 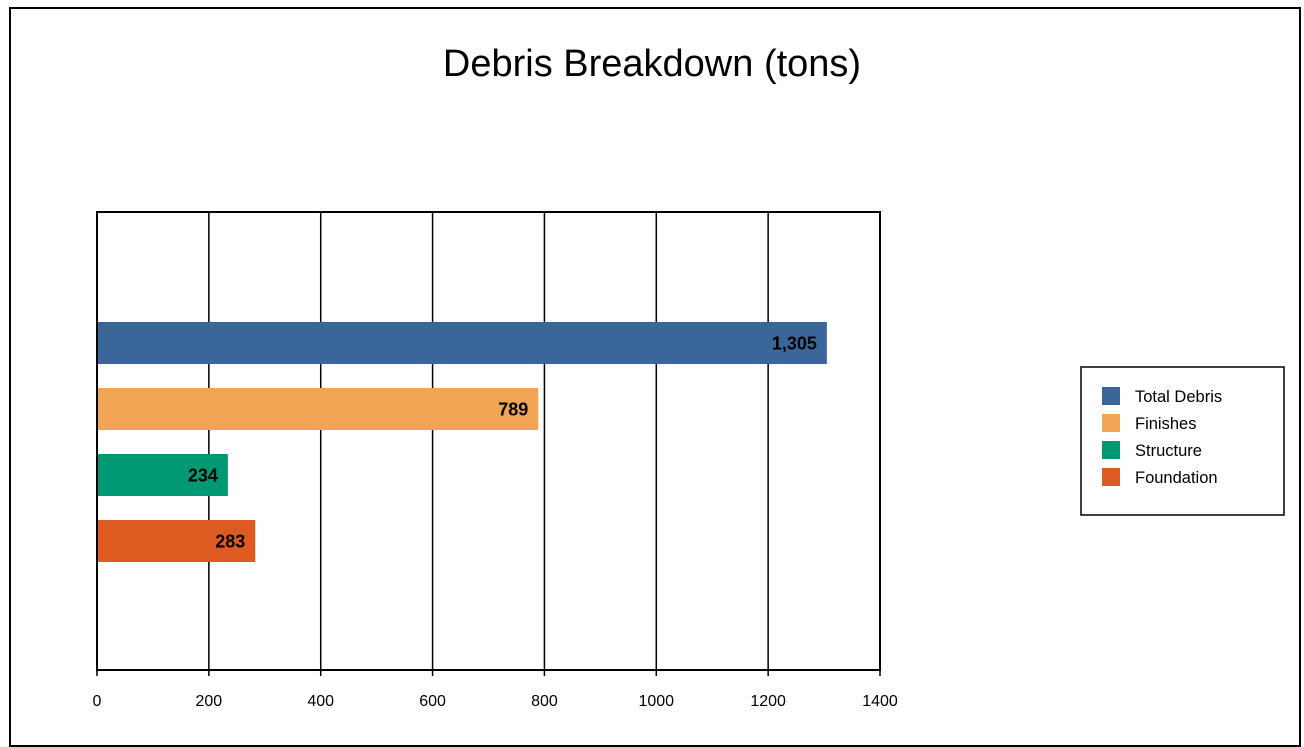 What do you see at coordinates (432, 701) in the screenshot?
I see `x-tick-label: 600` at bounding box center [432, 701].